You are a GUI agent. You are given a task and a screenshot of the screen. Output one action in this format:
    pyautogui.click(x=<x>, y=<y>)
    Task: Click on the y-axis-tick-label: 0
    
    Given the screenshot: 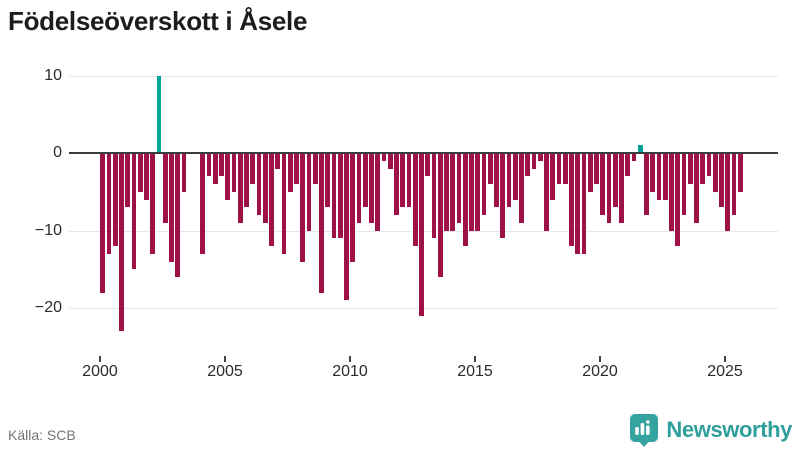 What is the action you would take?
    pyautogui.click(x=57, y=152)
    